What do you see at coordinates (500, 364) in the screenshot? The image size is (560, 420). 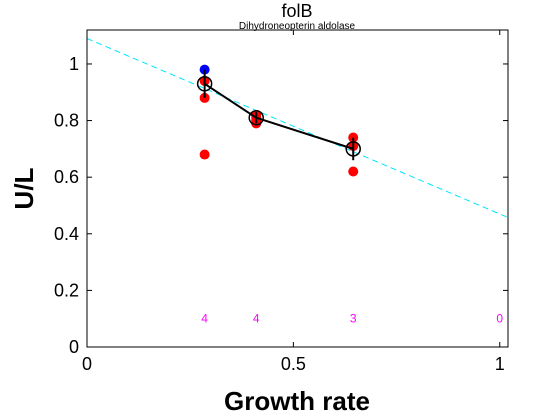 I see `x-tick-label: 1` at bounding box center [500, 364].